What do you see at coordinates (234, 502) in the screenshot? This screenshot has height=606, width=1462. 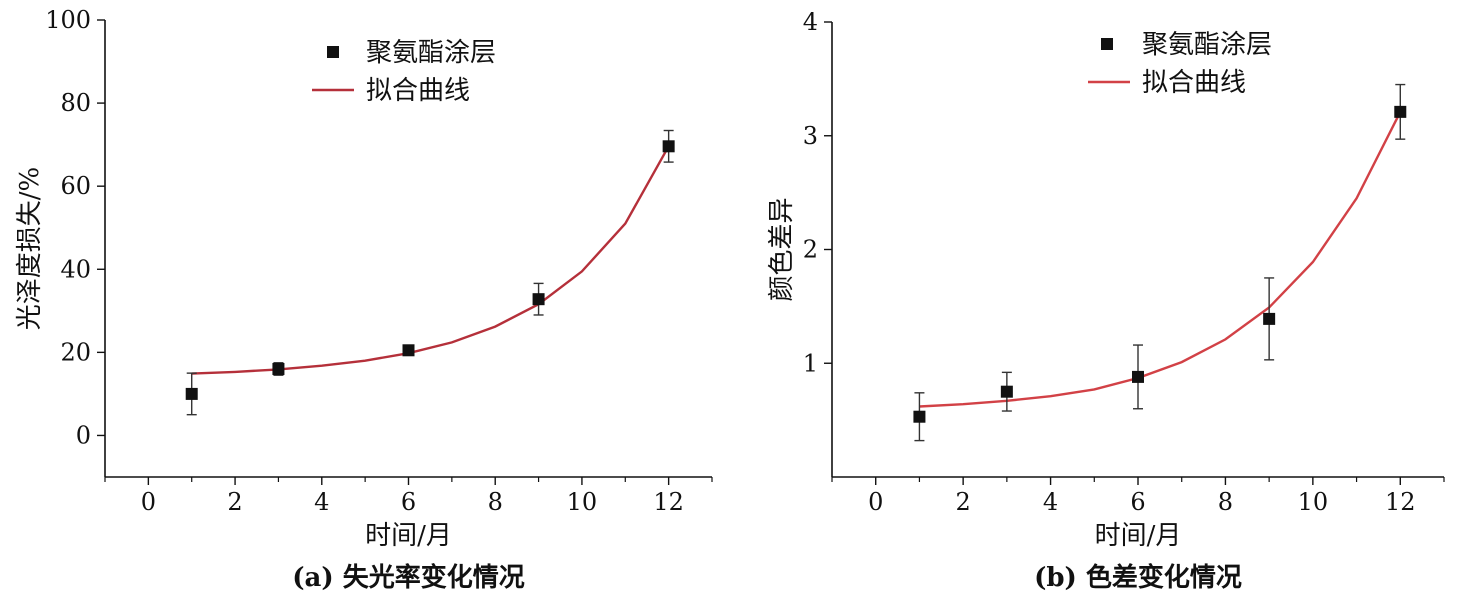 I see `chart1-x-tick-label: 2` at bounding box center [234, 502].